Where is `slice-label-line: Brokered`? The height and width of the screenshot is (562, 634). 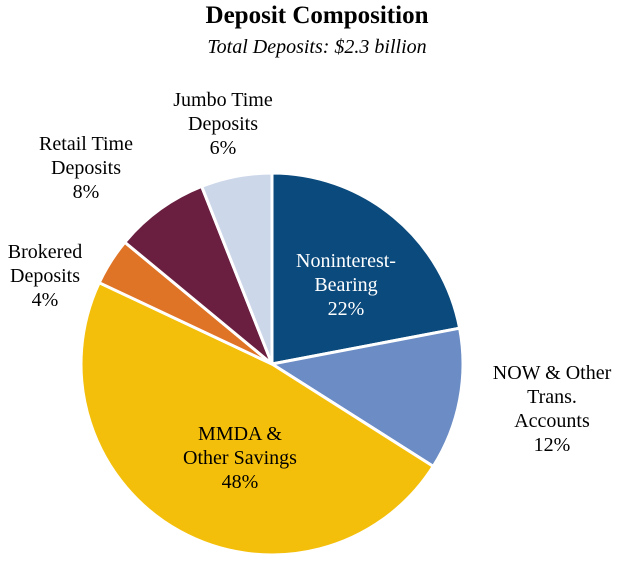
slice-label-line: Brokered is located at coordinates (45, 252).